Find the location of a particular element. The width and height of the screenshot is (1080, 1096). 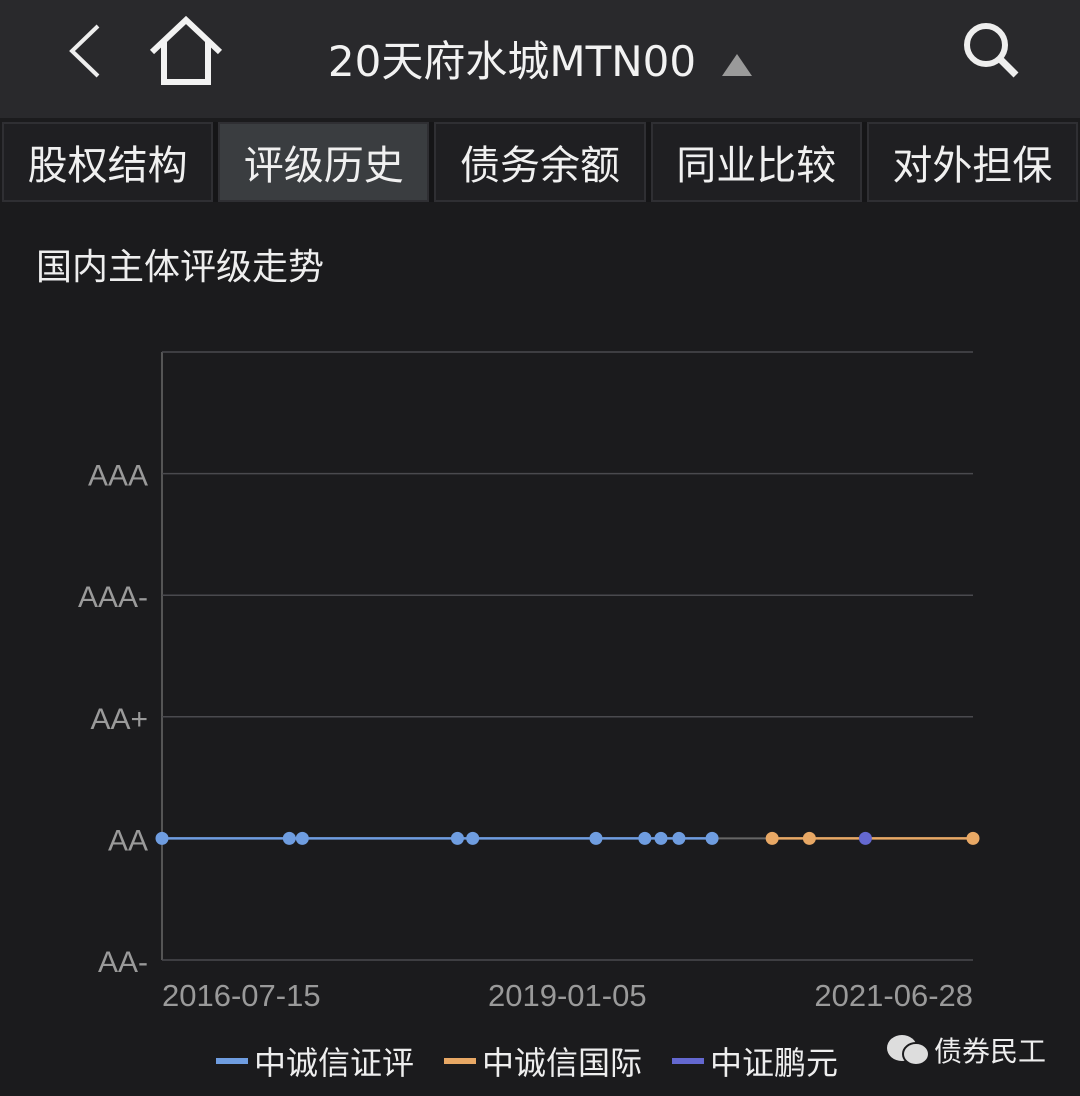

tab-external-guarantee: 对外担保 is located at coordinates (972, 162).